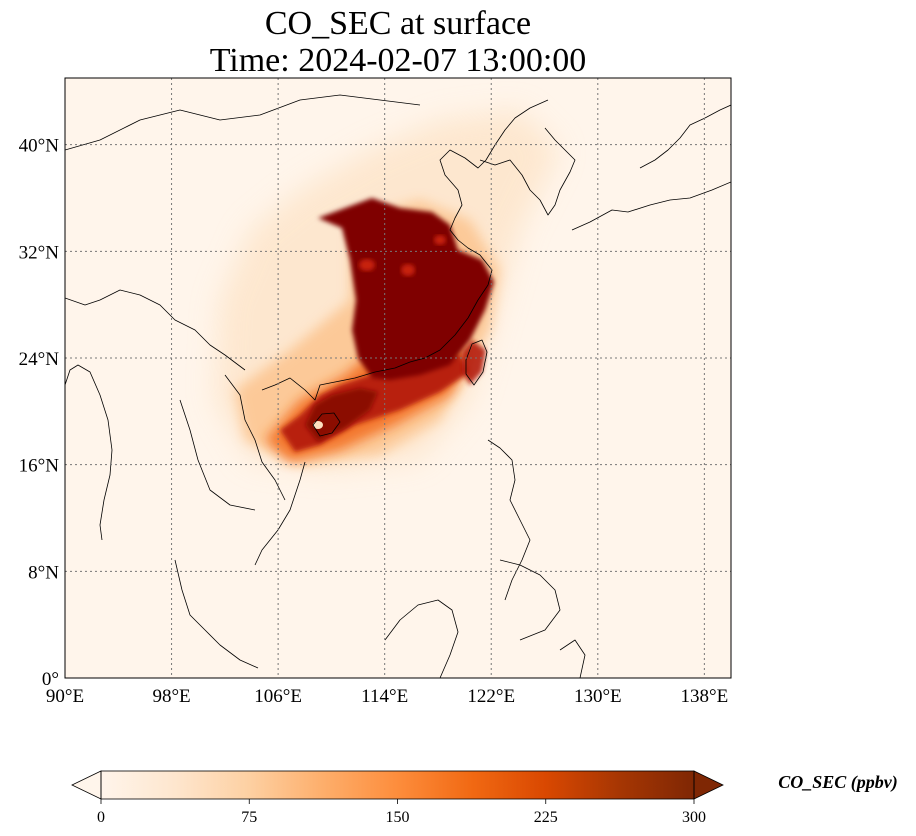 Image resolution: width=916 pixels, height=836 pixels. What do you see at coordinates (326, 424) in the screenshot?
I see `coastline-hainan` at bounding box center [326, 424].